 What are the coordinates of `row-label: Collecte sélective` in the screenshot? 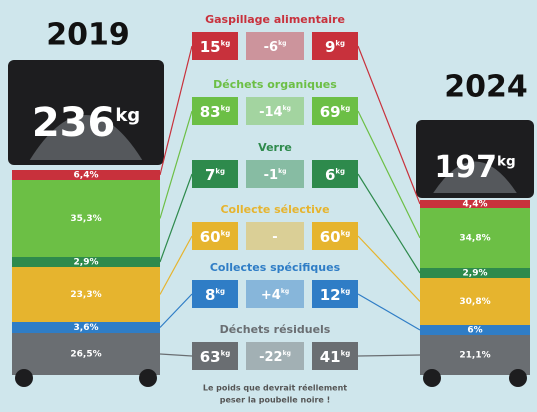 It's located at (274, 209).